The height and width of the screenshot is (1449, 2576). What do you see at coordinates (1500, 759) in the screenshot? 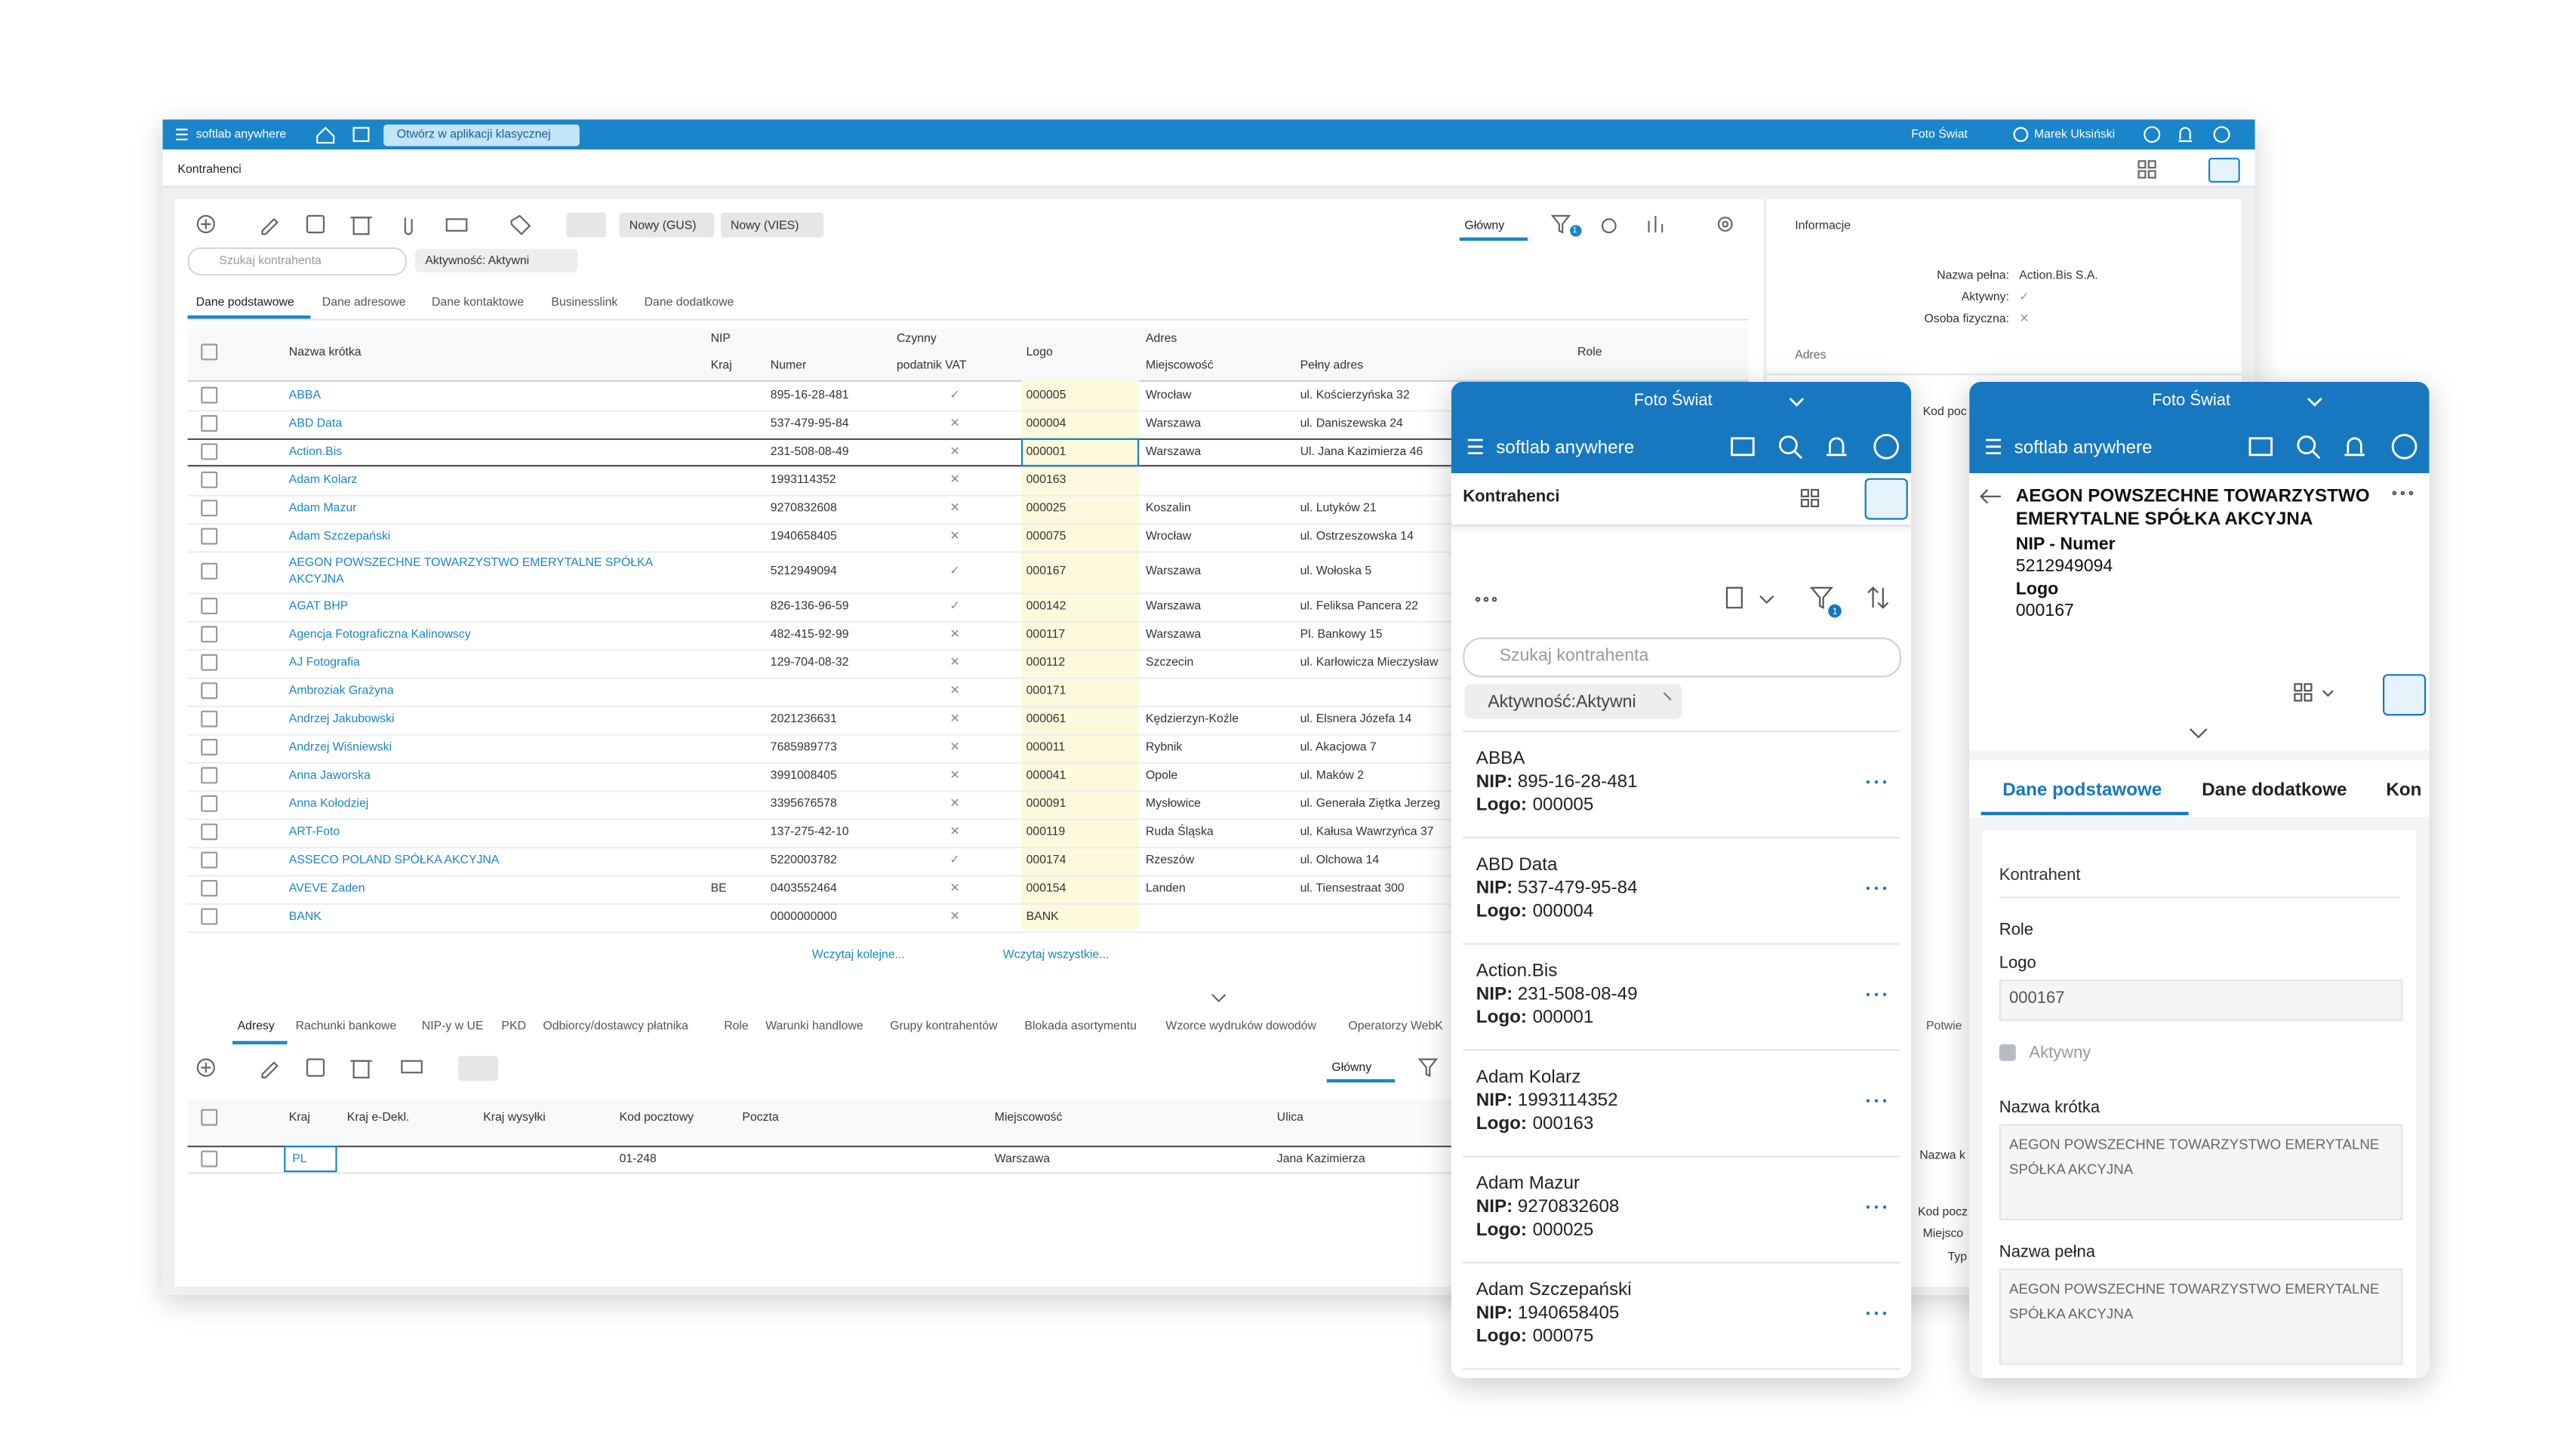
I see `item-name: ABBA` at bounding box center [1500, 759].